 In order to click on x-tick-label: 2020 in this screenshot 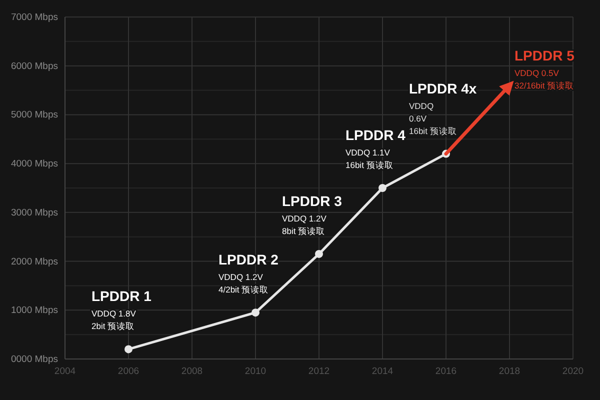, I will do `click(573, 371)`.